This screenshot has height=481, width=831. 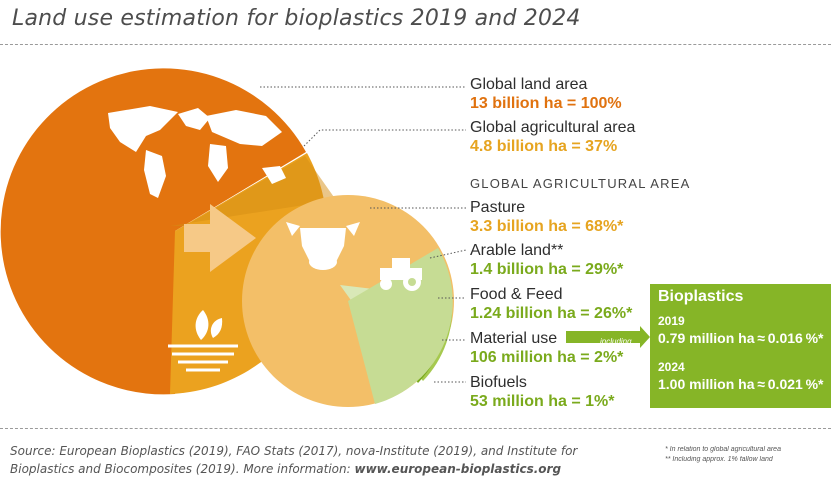 I want to click on biofuels-name: Biofuels, so click(x=498, y=382).